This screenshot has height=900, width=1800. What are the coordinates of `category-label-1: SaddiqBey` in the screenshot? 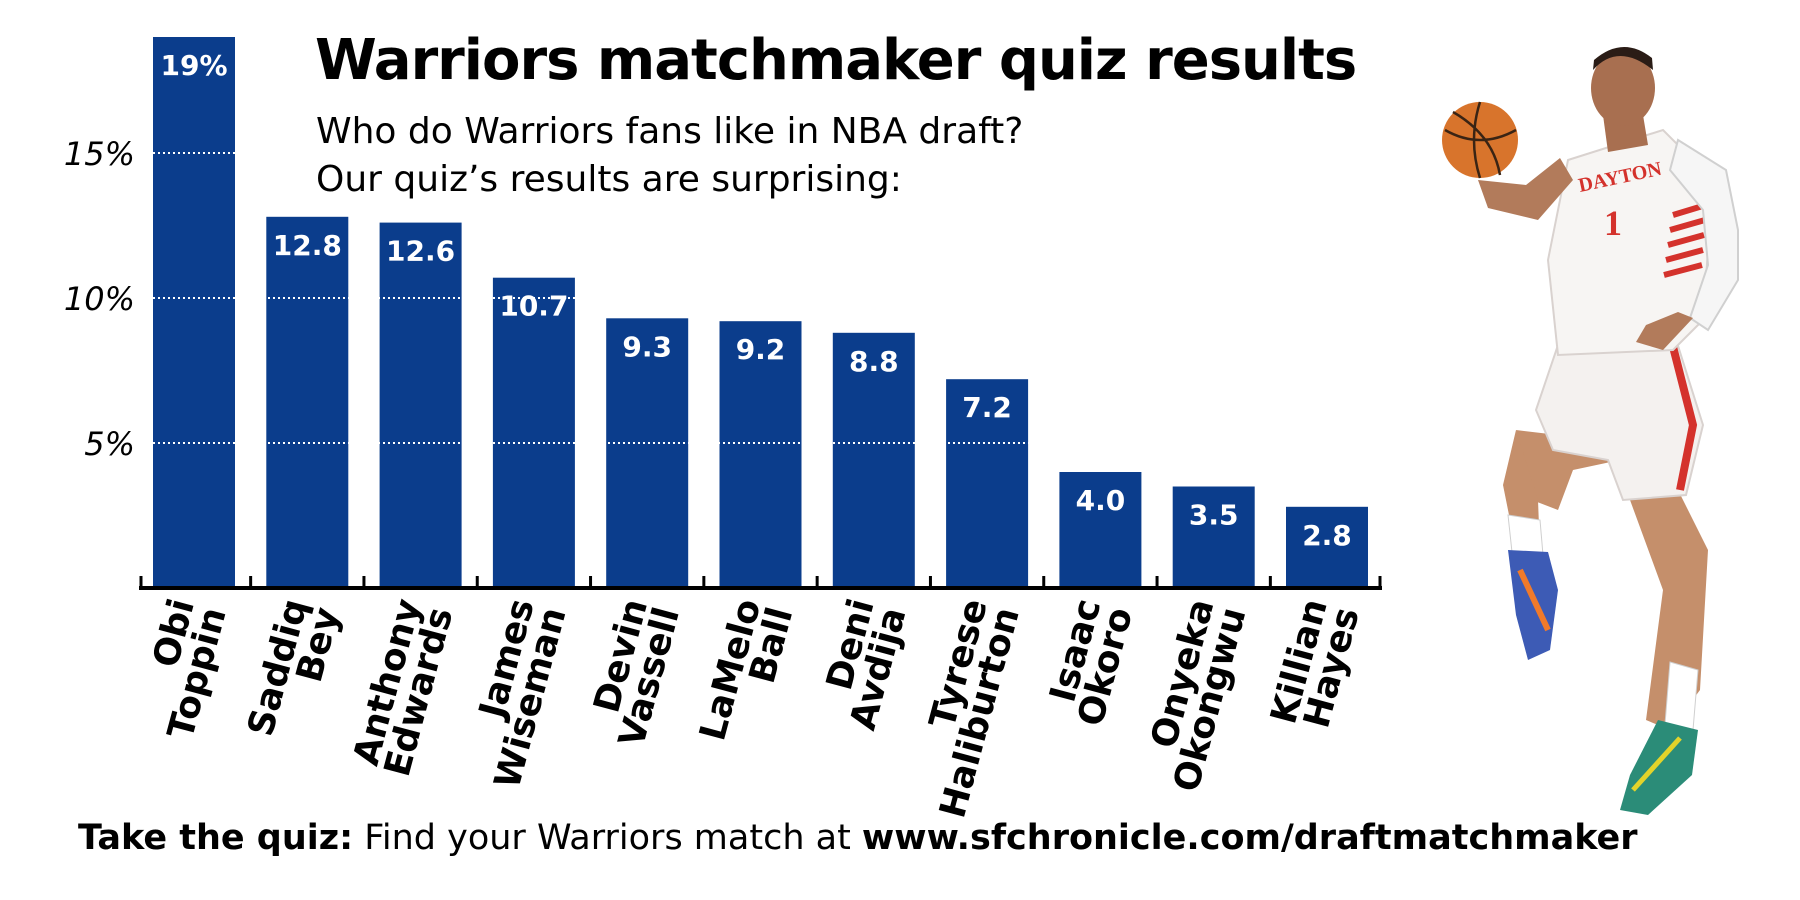 It's located at (294, 672).